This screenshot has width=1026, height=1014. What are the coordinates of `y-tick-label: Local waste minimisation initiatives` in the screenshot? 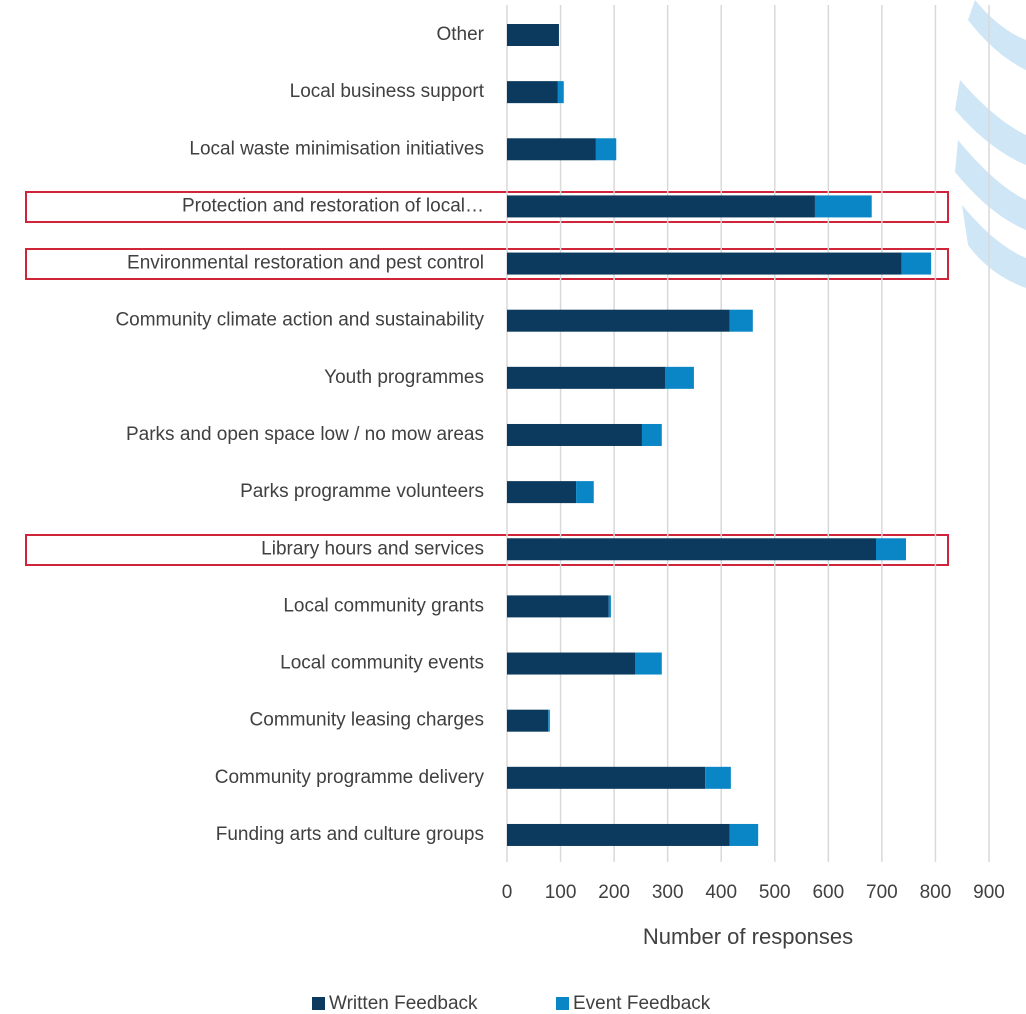 It's located at (336, 148).